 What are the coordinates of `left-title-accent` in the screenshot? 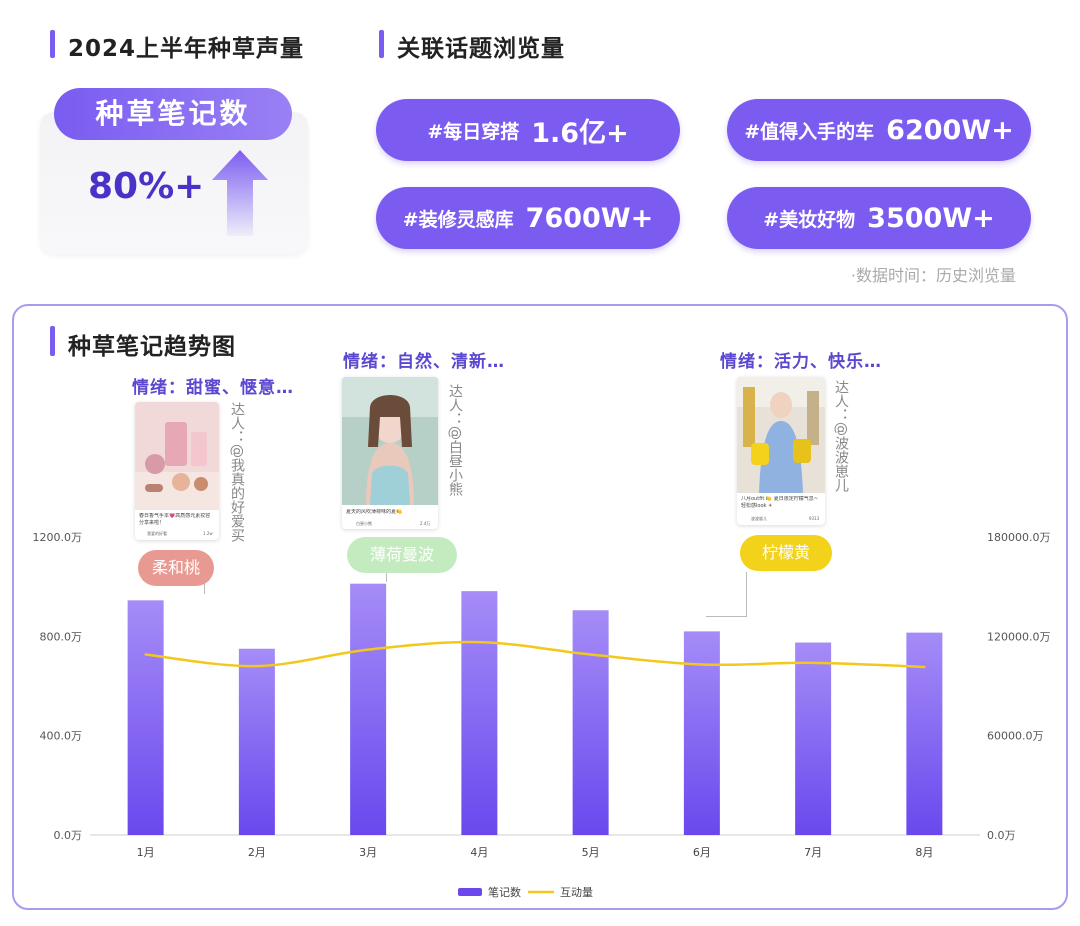 It's located at (52, 44).